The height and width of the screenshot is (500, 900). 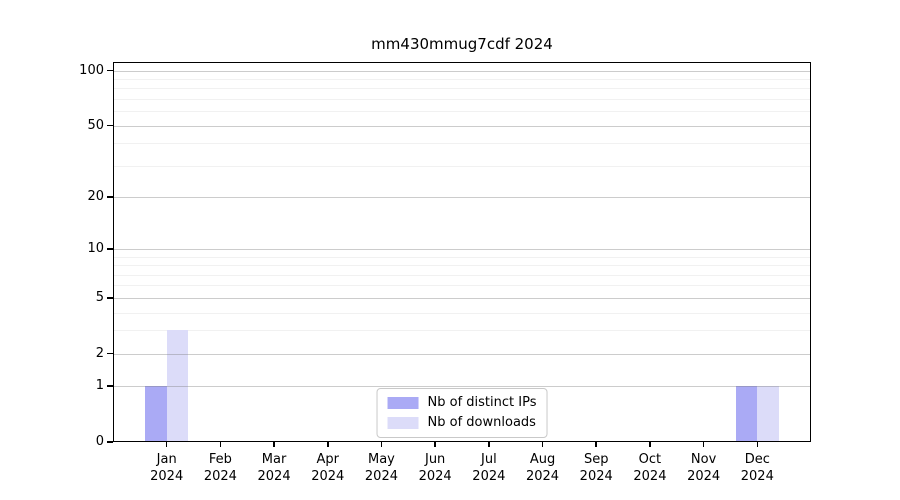 I want to click on x-tick-month: May, so click(x=381, y=459).